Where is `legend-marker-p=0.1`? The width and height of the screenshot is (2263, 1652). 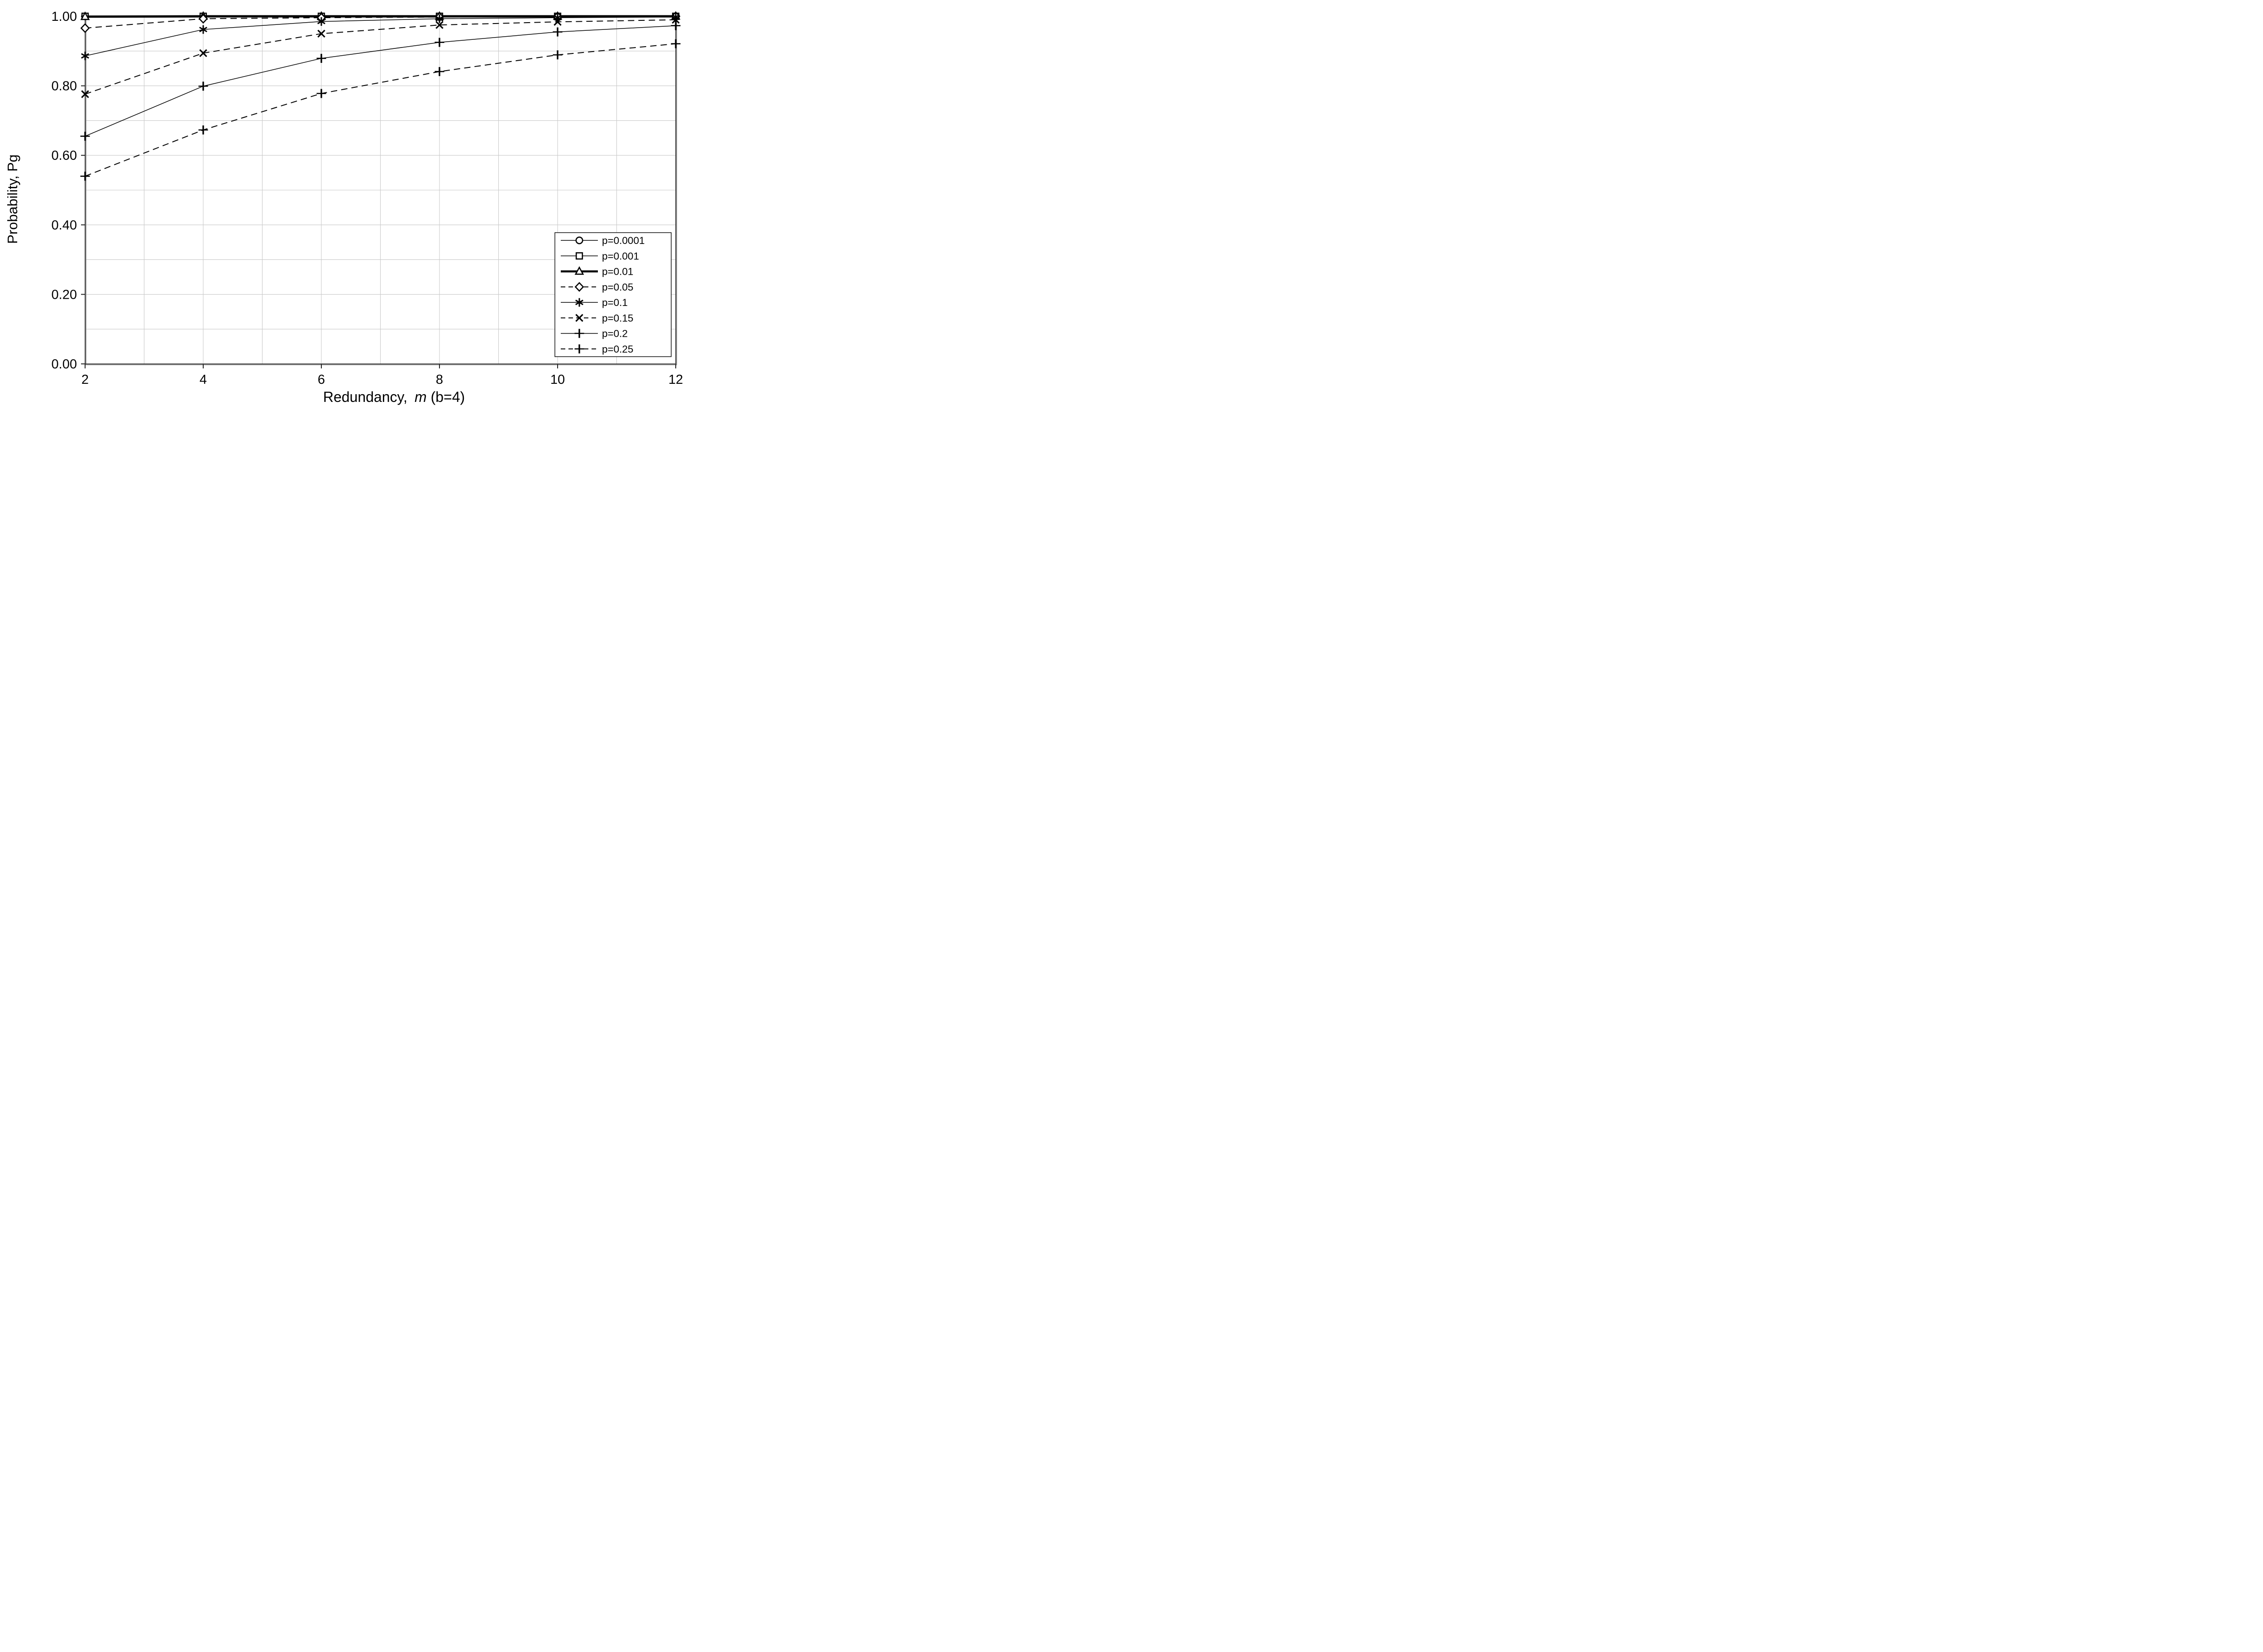
legend-marker-p=0.1 is located at coordinates (579, 302).